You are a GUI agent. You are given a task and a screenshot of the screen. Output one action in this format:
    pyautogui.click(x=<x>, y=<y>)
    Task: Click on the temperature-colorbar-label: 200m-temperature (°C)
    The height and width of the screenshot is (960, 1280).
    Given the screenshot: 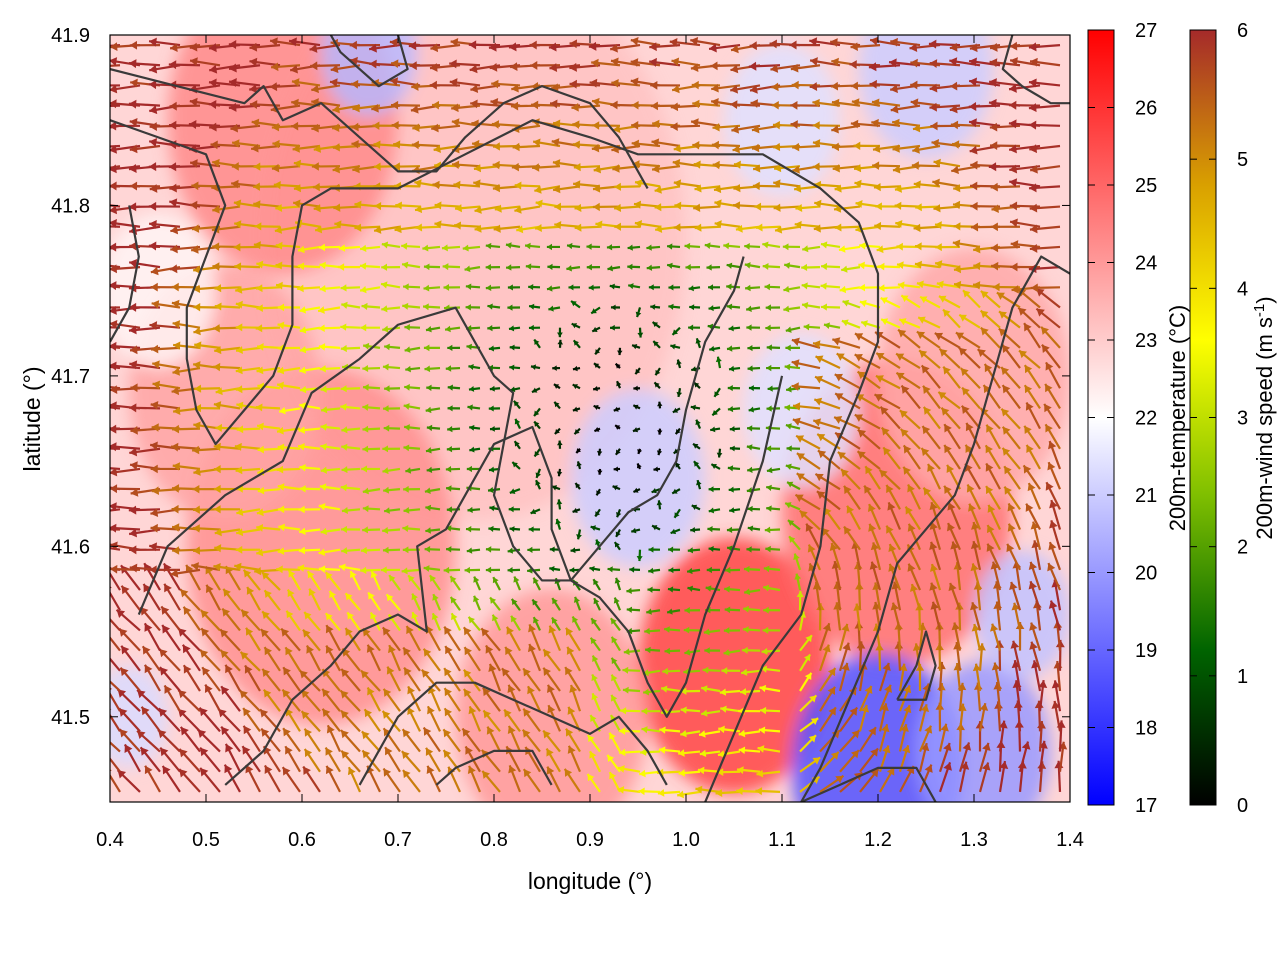 What is the action you would take?
    pyautogui.click(x=1177, y=418)
    